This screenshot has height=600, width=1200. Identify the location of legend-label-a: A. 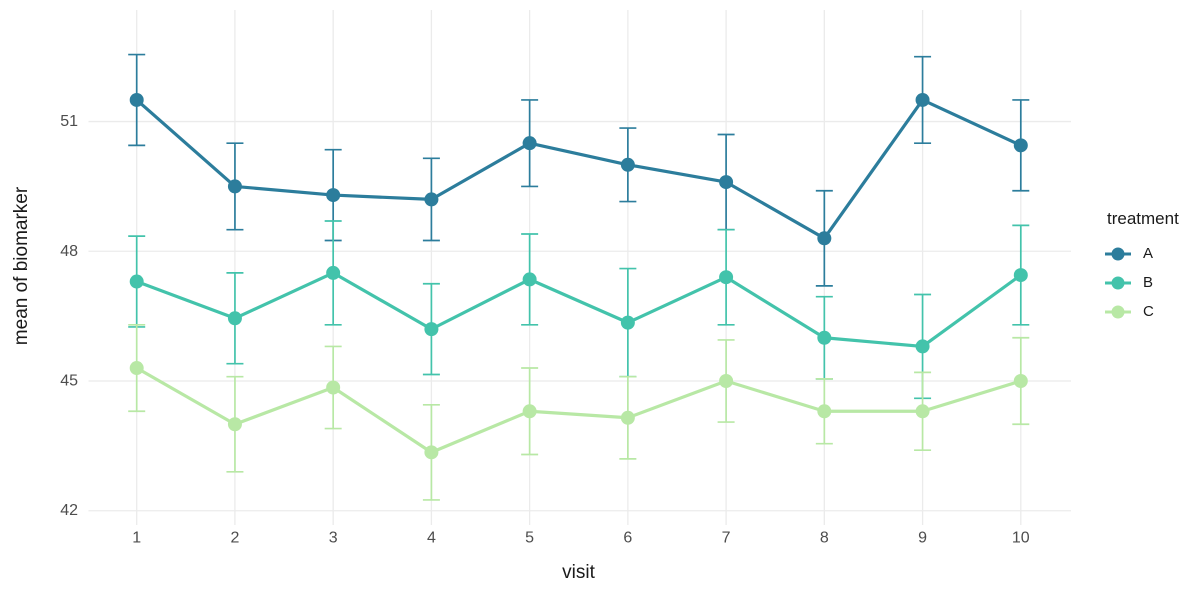
(1148, 253).